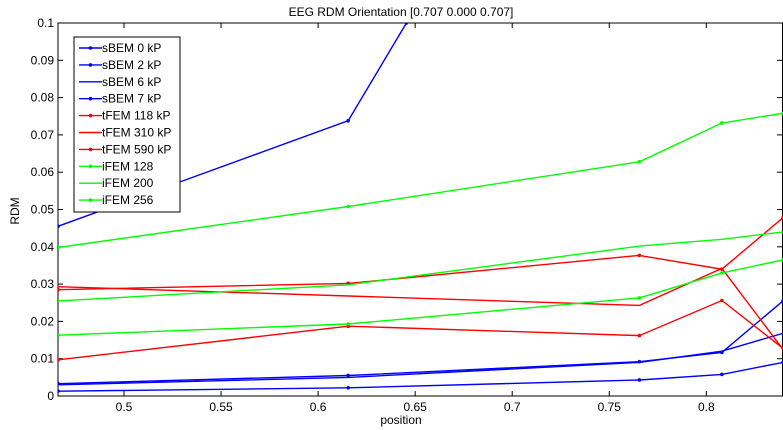 The height and width of the screenshot is (430, 783). I want to click on x-tick-label: 0.8, so click(706, 407).